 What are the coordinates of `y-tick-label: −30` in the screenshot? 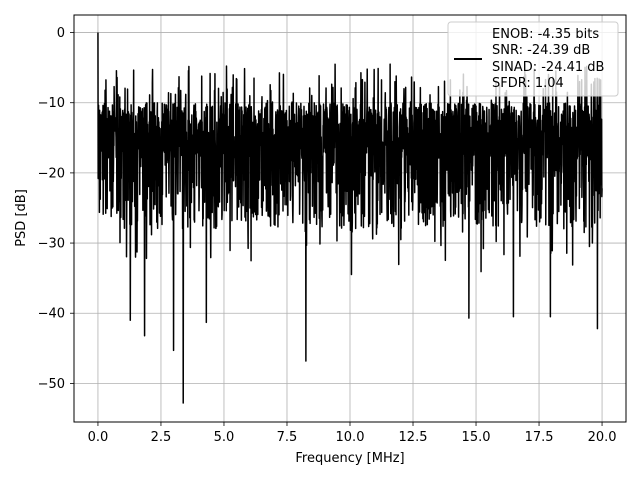 It's located at (51, 244).